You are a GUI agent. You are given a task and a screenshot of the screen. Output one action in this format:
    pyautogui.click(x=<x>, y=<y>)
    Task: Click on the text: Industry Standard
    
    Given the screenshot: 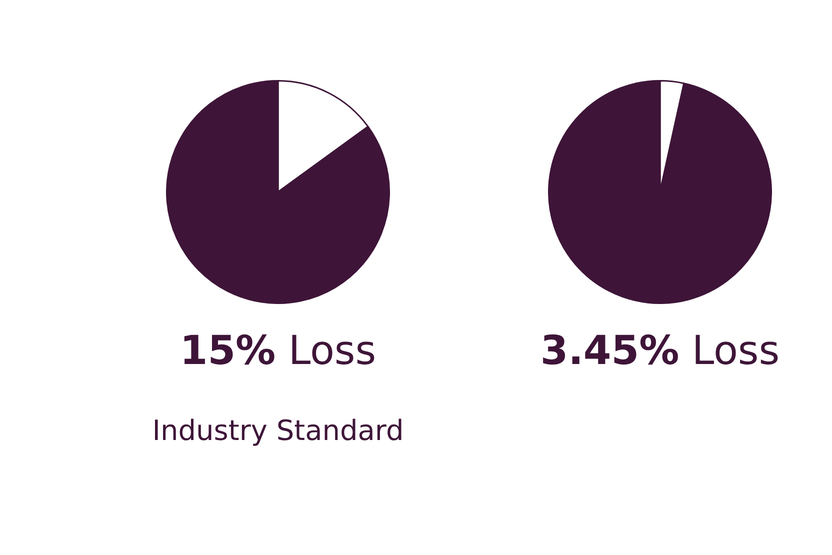 What is the action you would take?
    pyautogui.click(x=278, y=430)
    